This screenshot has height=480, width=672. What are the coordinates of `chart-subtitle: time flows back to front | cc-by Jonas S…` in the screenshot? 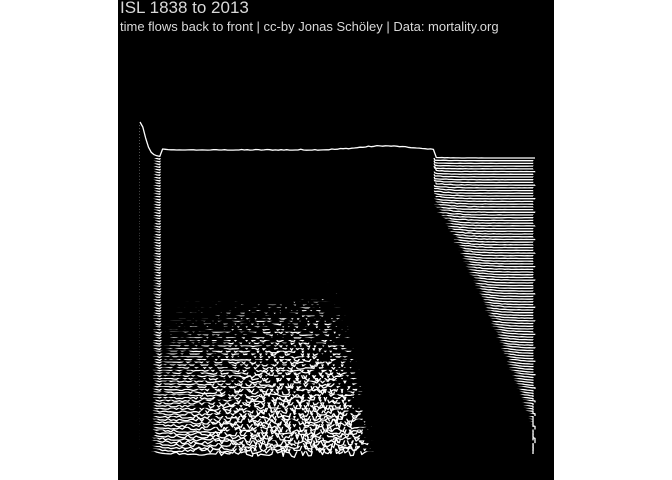 It's located at (309, 26).